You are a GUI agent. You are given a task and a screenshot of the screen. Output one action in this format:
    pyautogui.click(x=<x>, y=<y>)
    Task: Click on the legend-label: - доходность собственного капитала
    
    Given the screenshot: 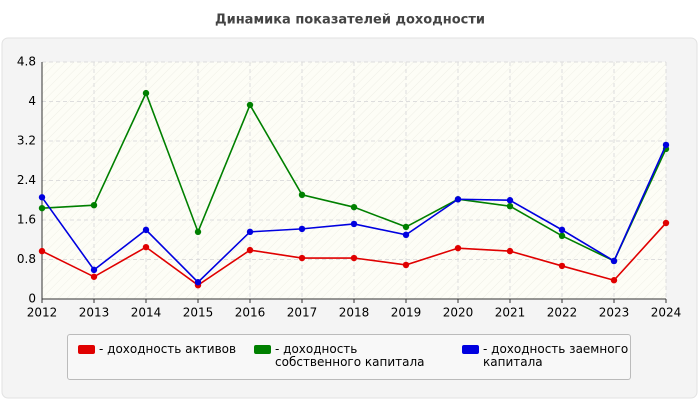 What is the action you would take?
    pyautogui.click(x=350, y=355)
    